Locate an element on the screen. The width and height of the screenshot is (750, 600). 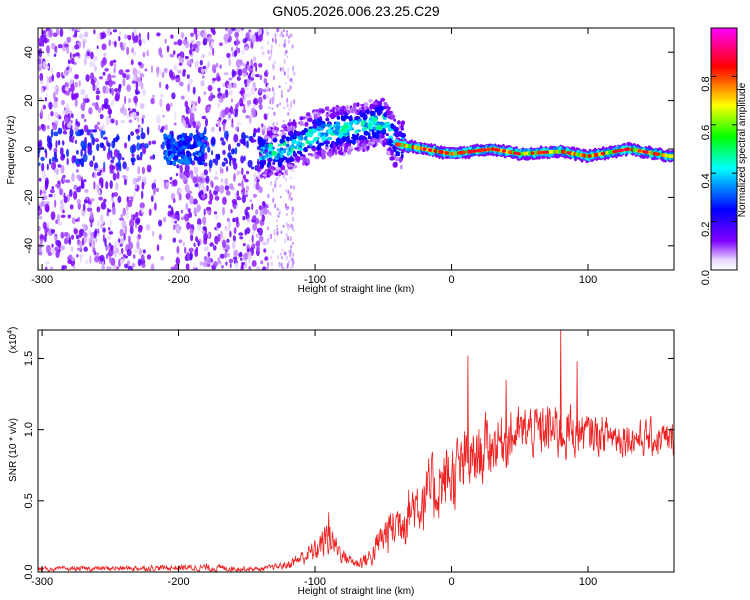
snr-x-tick-label: -200 is located at coordinates (179, 582).